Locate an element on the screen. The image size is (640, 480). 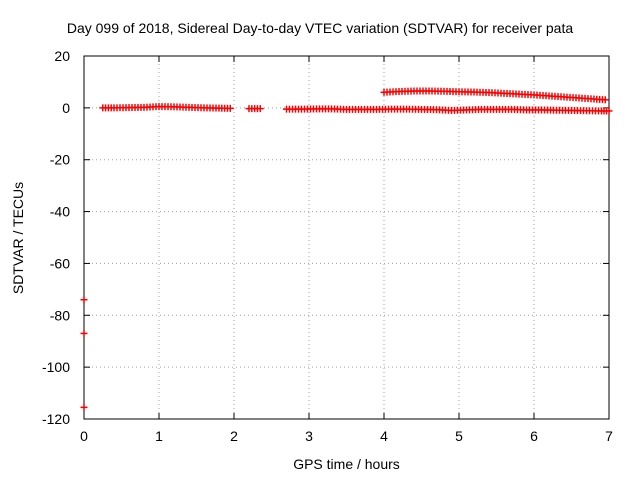
x-tick-label: 3 is located at coordinates (309, 436).